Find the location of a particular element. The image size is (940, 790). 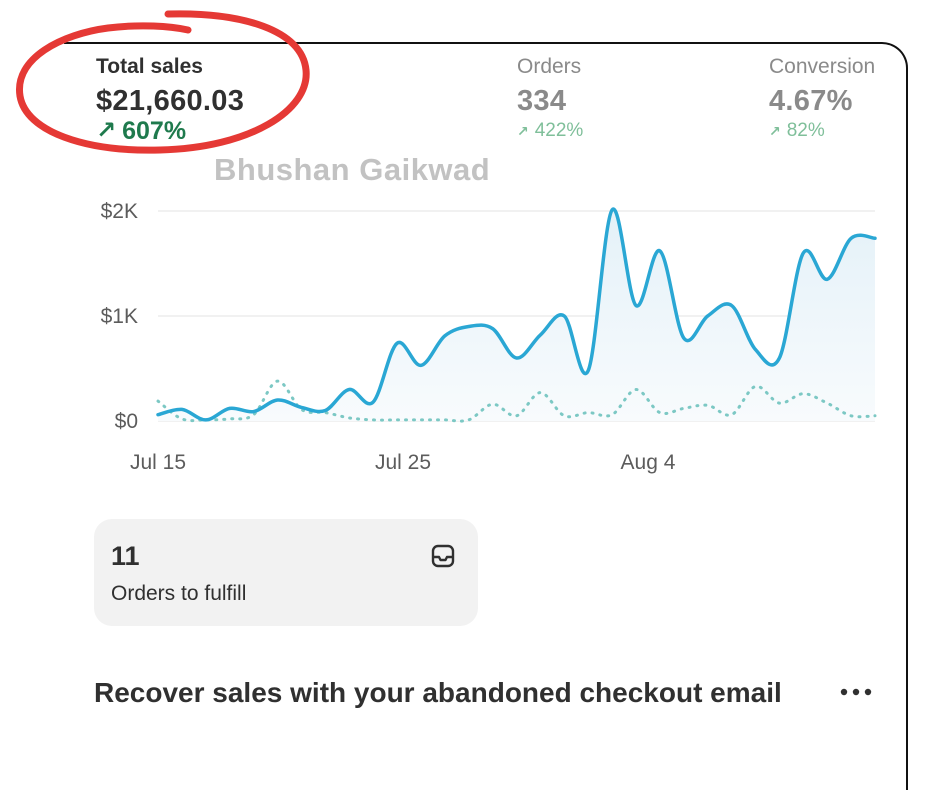

metric-change: ↗ 82% is located at coordinates (822, 131).